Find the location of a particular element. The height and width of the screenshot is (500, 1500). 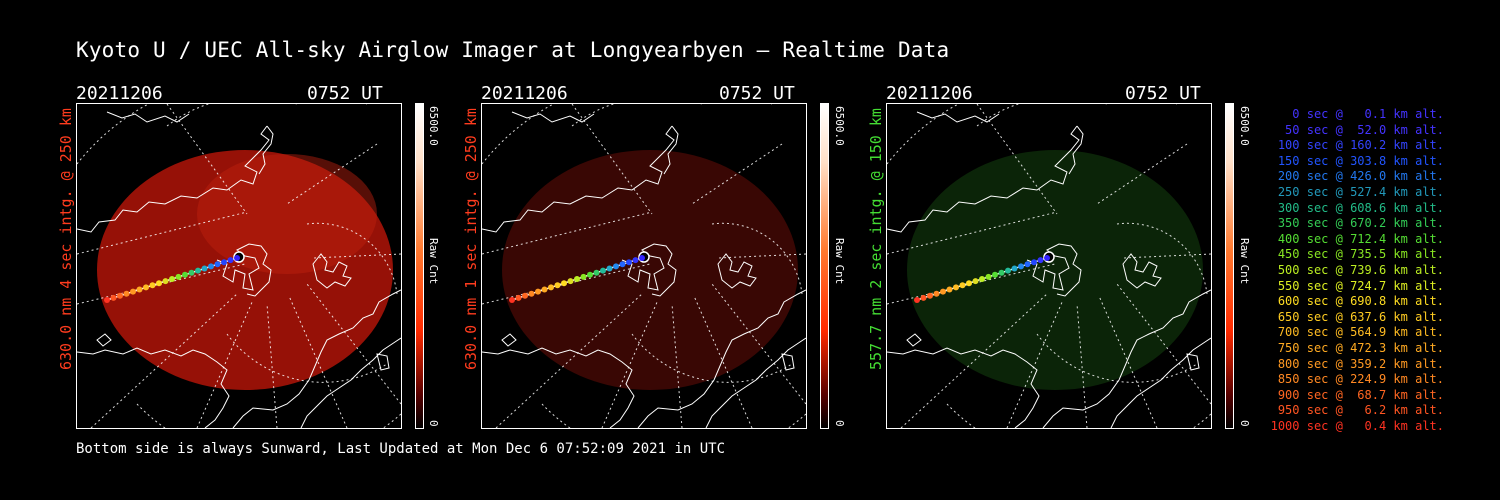

panel-2-colorbar is located at coordinates (824, 266).